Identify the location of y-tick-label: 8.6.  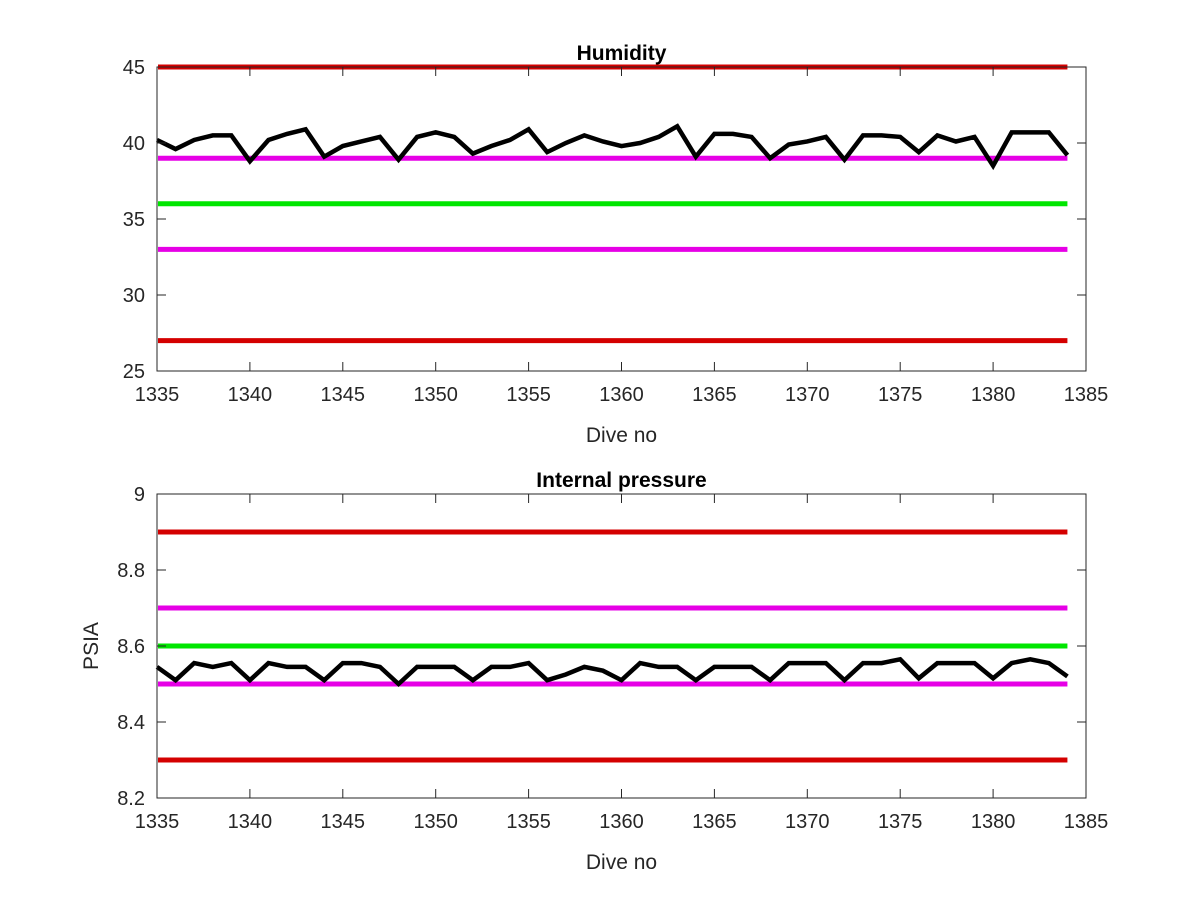
(131, 647).